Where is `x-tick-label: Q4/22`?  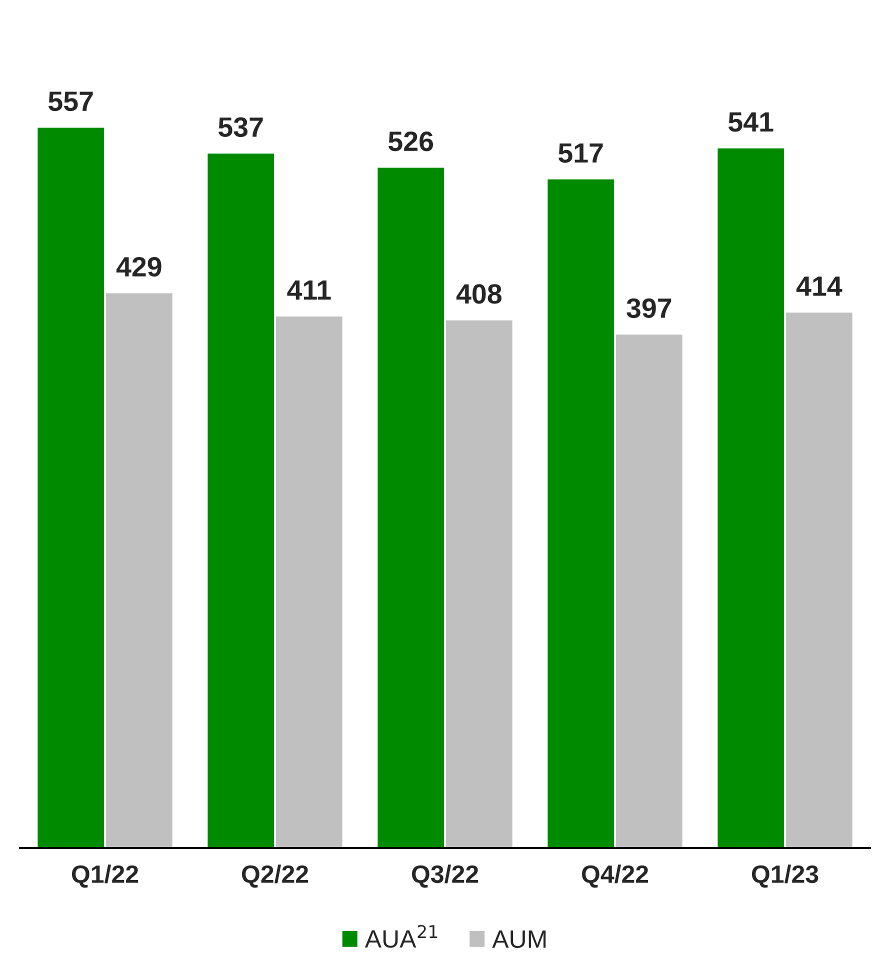 x-tick-label: Q4/22 is located at coordinates (615, 876).